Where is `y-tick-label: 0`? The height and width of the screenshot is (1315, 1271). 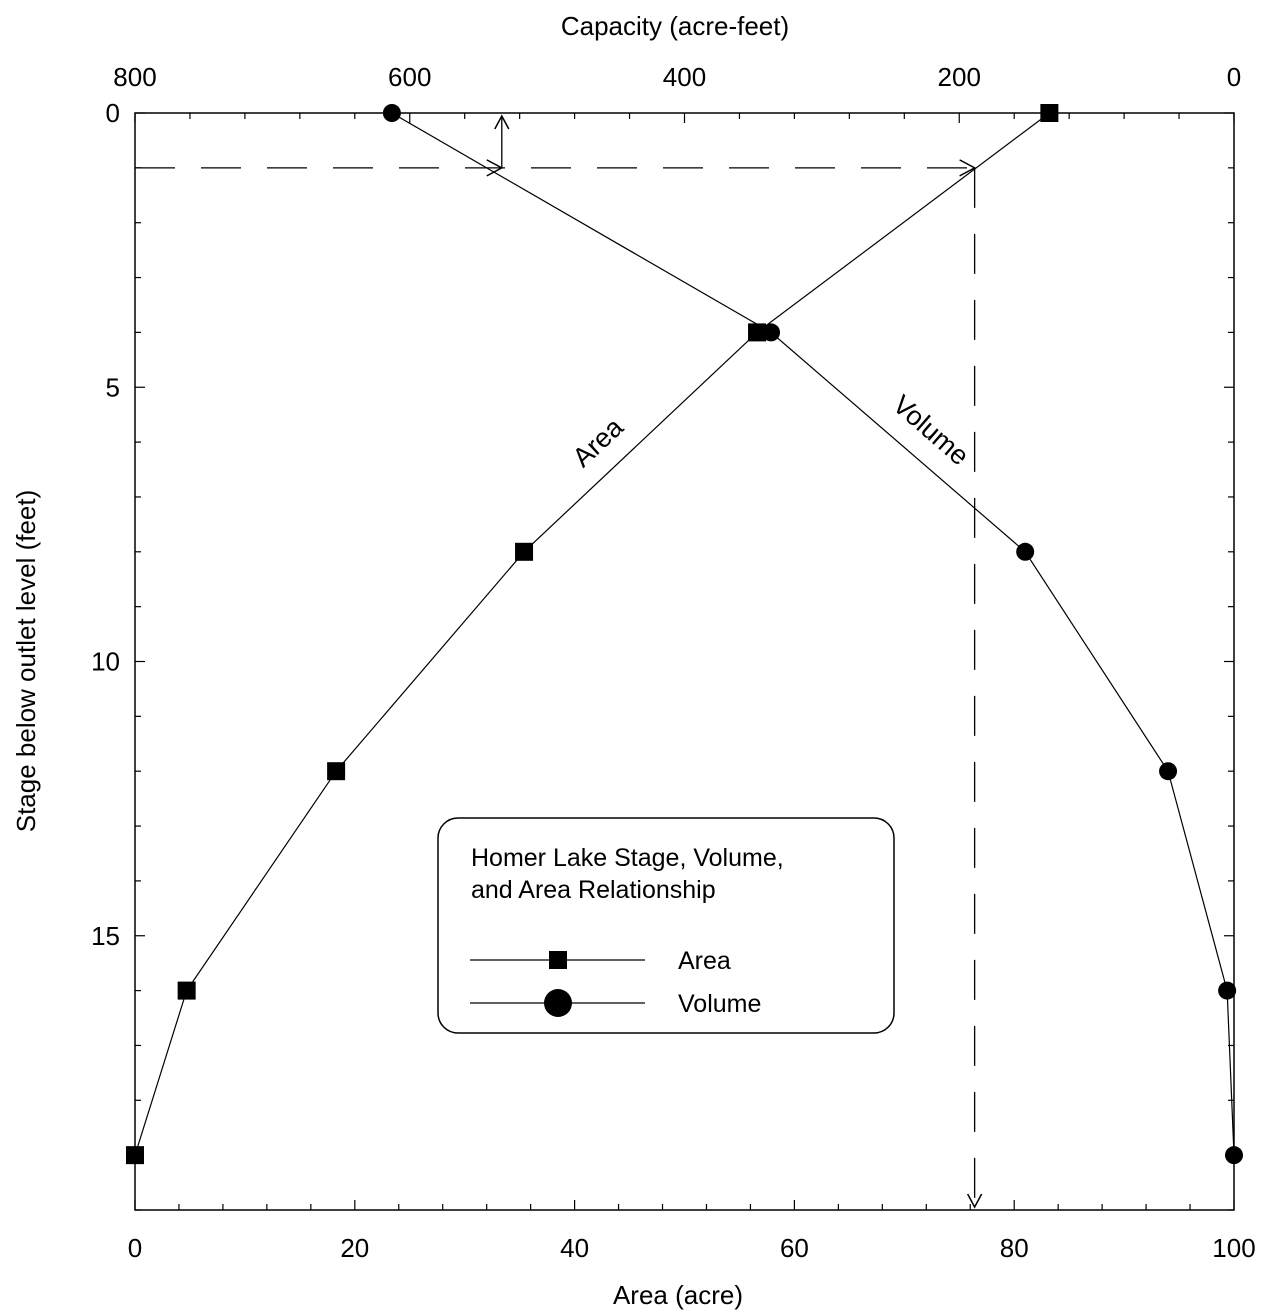 y-tick-label: 0 is located at coordinates (113, 113).